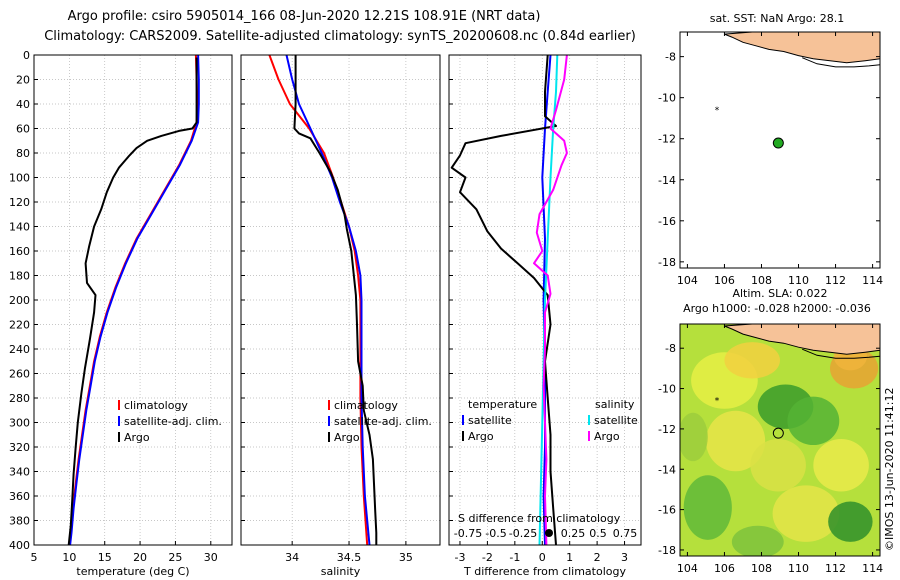 This screenshot has height=580, width=900. I want to click on y-tick-label: 180, so click(19, 276).